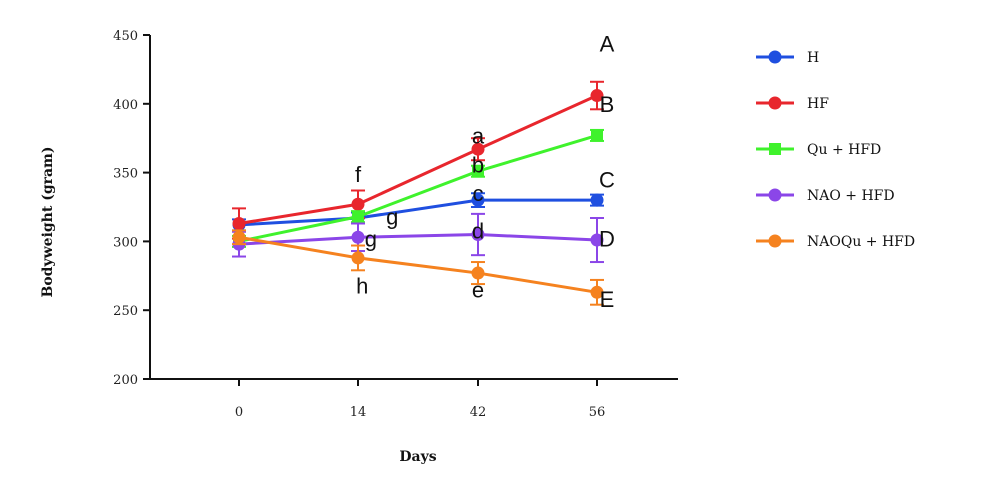 The image size is (1000, 478). I want to click on series-naoqu-hfd, so click(418, 267).